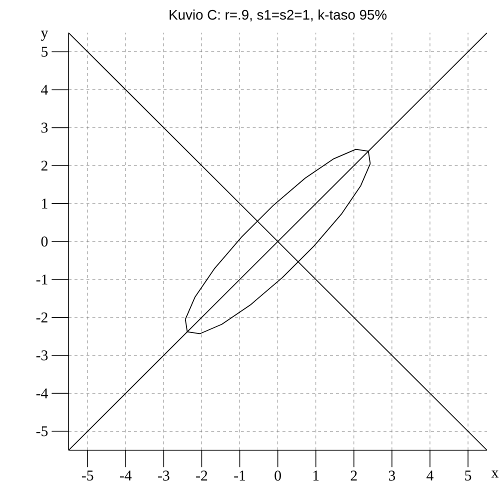 This screenshot has height=498, width=502. What do you see at coordinates (277, 475) in the screenshot?
I see `x-tick-label: 0` at bounding box center [277, 475].